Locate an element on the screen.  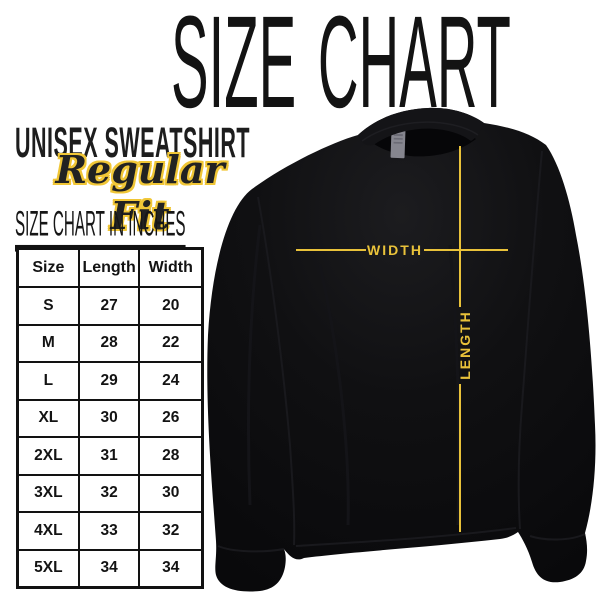
table-caption: SIZE CHART IN INCHES is located at coordinates (100, 229).